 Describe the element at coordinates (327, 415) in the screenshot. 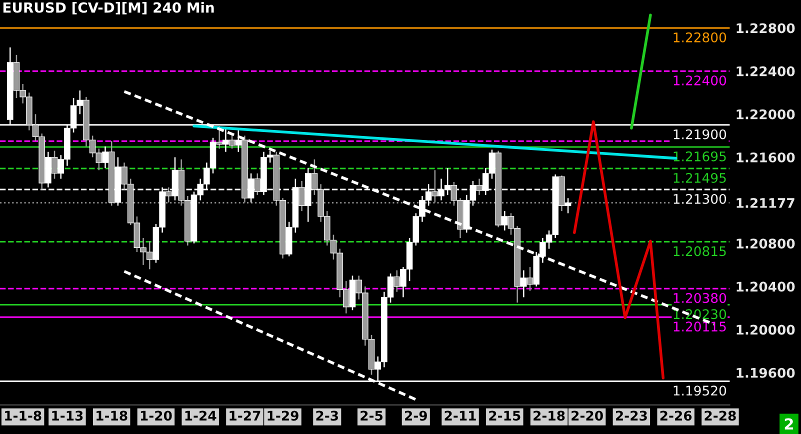

I see `x-tick-label: 2-3` at that location.